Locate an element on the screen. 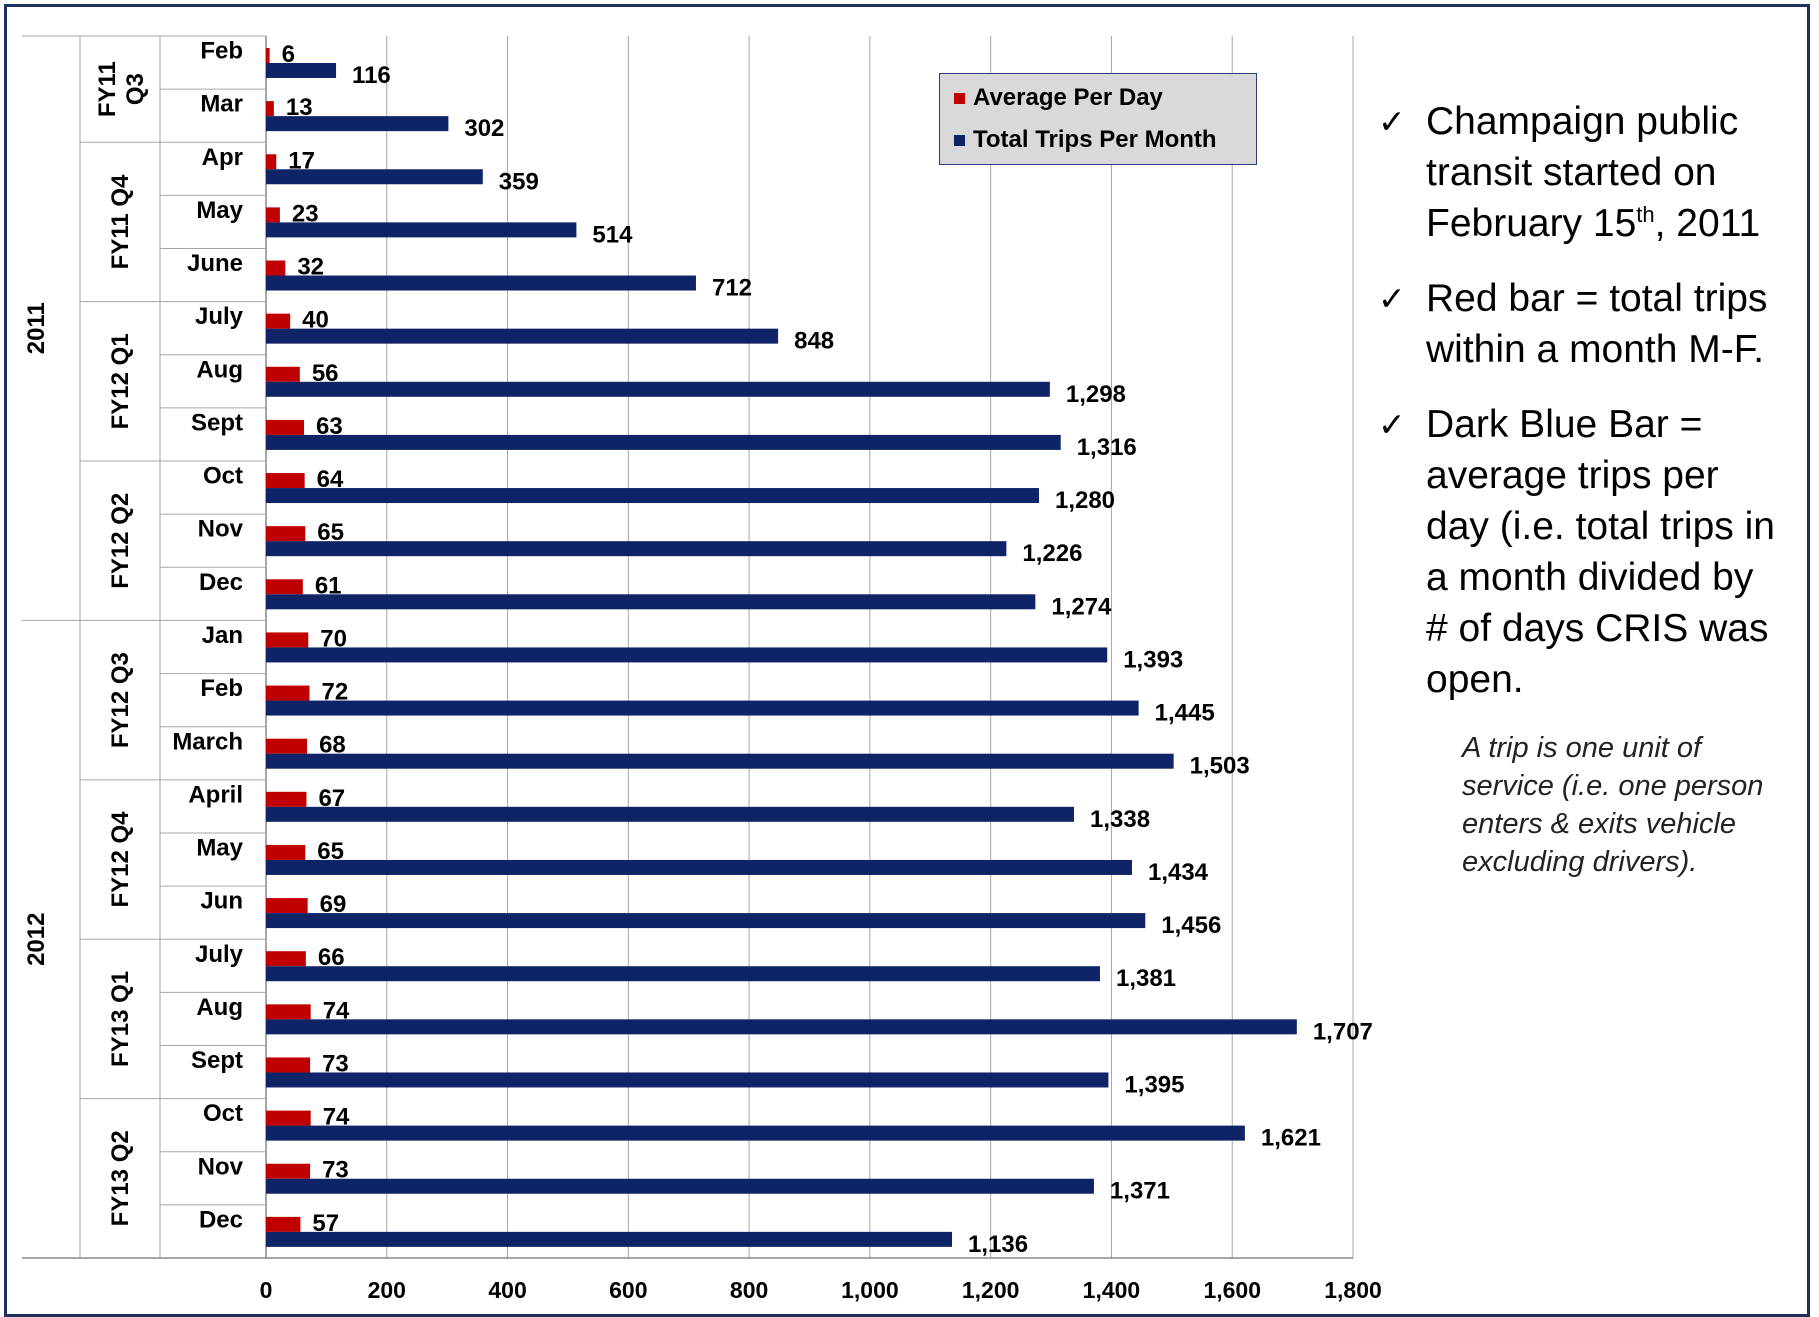 The height and width of the screenshot is (1317, 1819). year-label: 2011 is located at coordinates (36, 328).